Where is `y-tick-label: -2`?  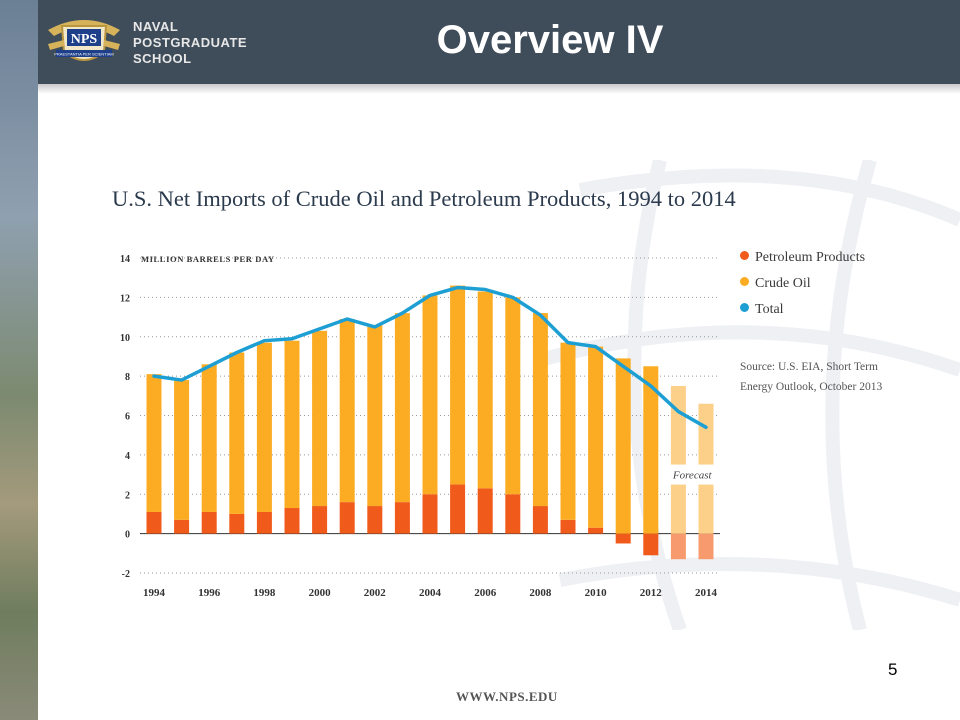
y-tick-label: -2 is located at coordinates (126, 574).